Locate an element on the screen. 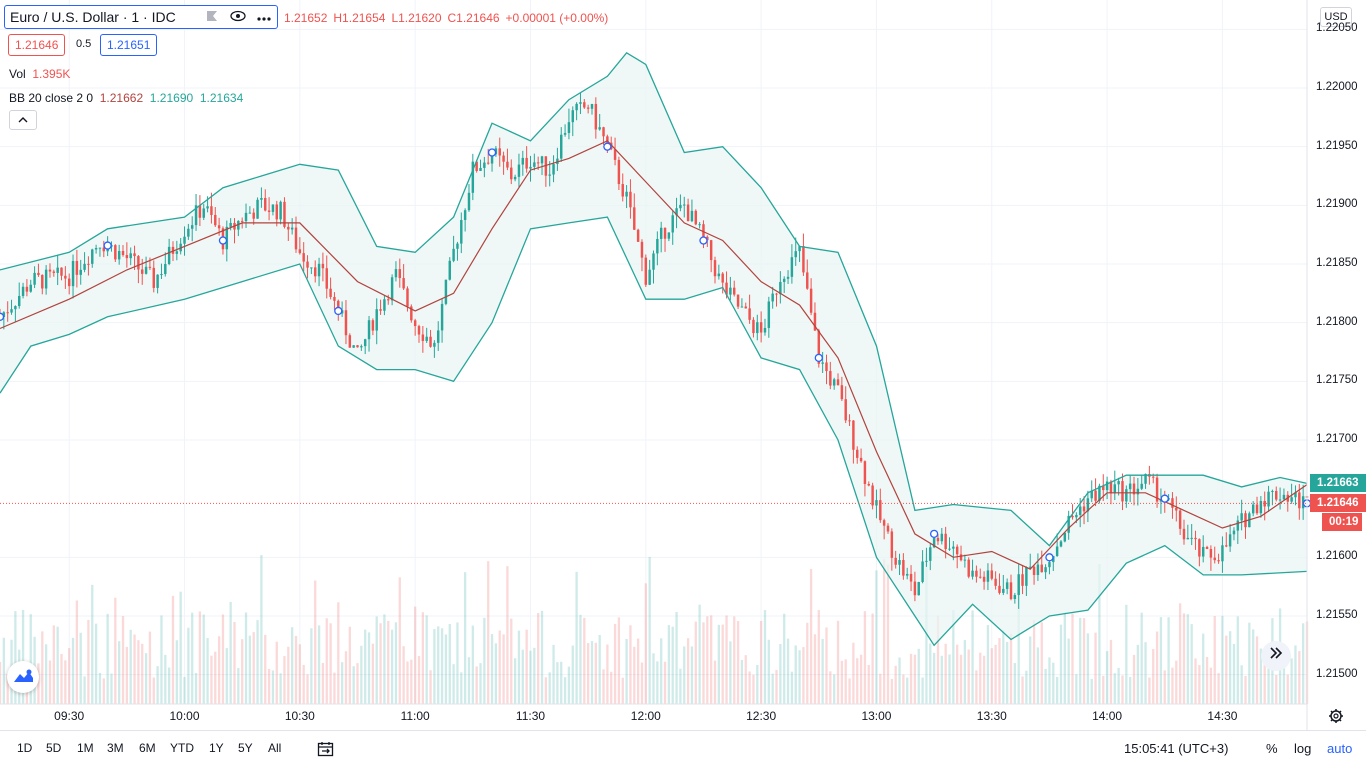  currency-button: USD is located at coordinates (1336, 17).